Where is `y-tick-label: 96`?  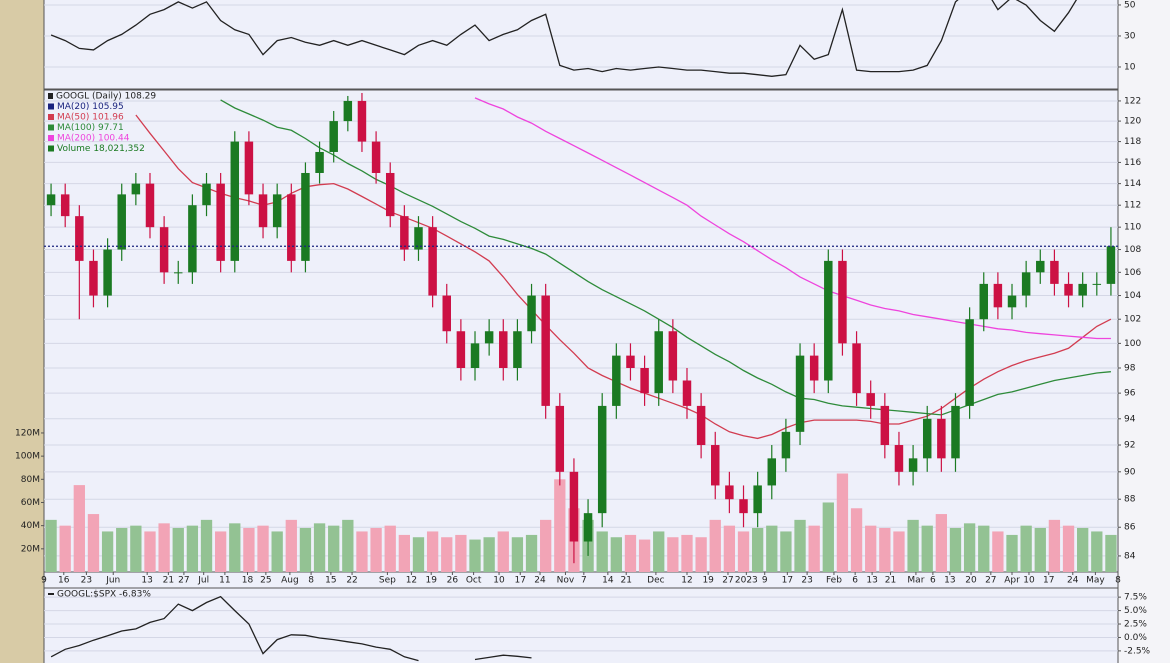
y-tick-label: 96 is located at coordinates (1130, 394).